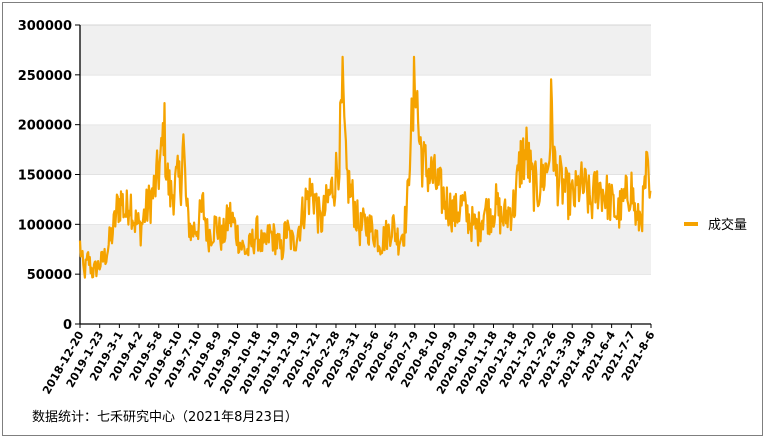  What do you see at coordinates (45, 225) in the screenshot?
I see `y-tick-label: 100000` at bounding box center [45, 225].